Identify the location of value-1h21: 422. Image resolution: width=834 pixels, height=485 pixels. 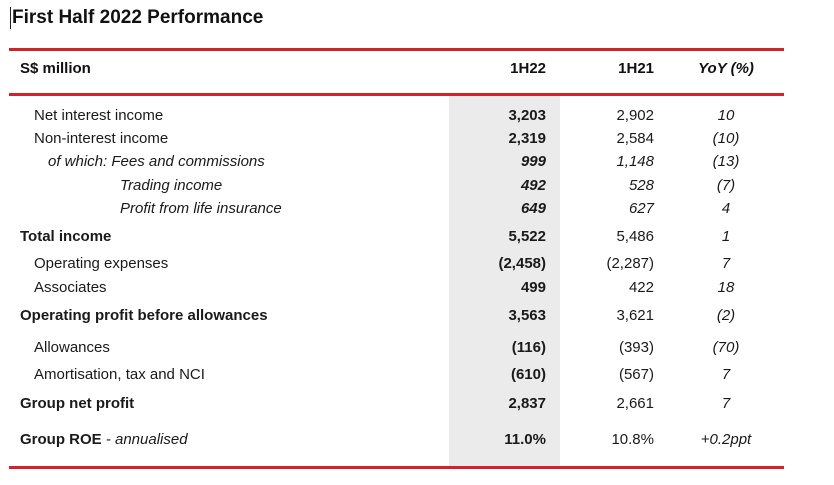
(641, 287).